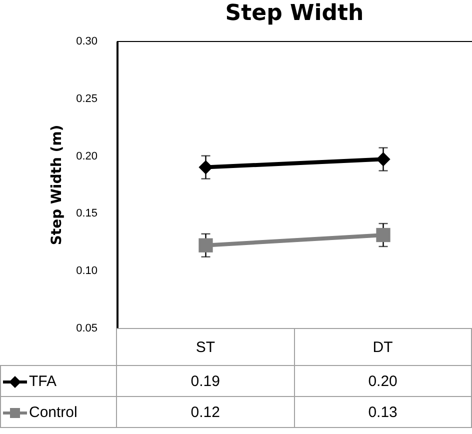 The width and height of the screenshot is (472, 434). I want to click on y-tick-label: 0.15, so click(87, 214).